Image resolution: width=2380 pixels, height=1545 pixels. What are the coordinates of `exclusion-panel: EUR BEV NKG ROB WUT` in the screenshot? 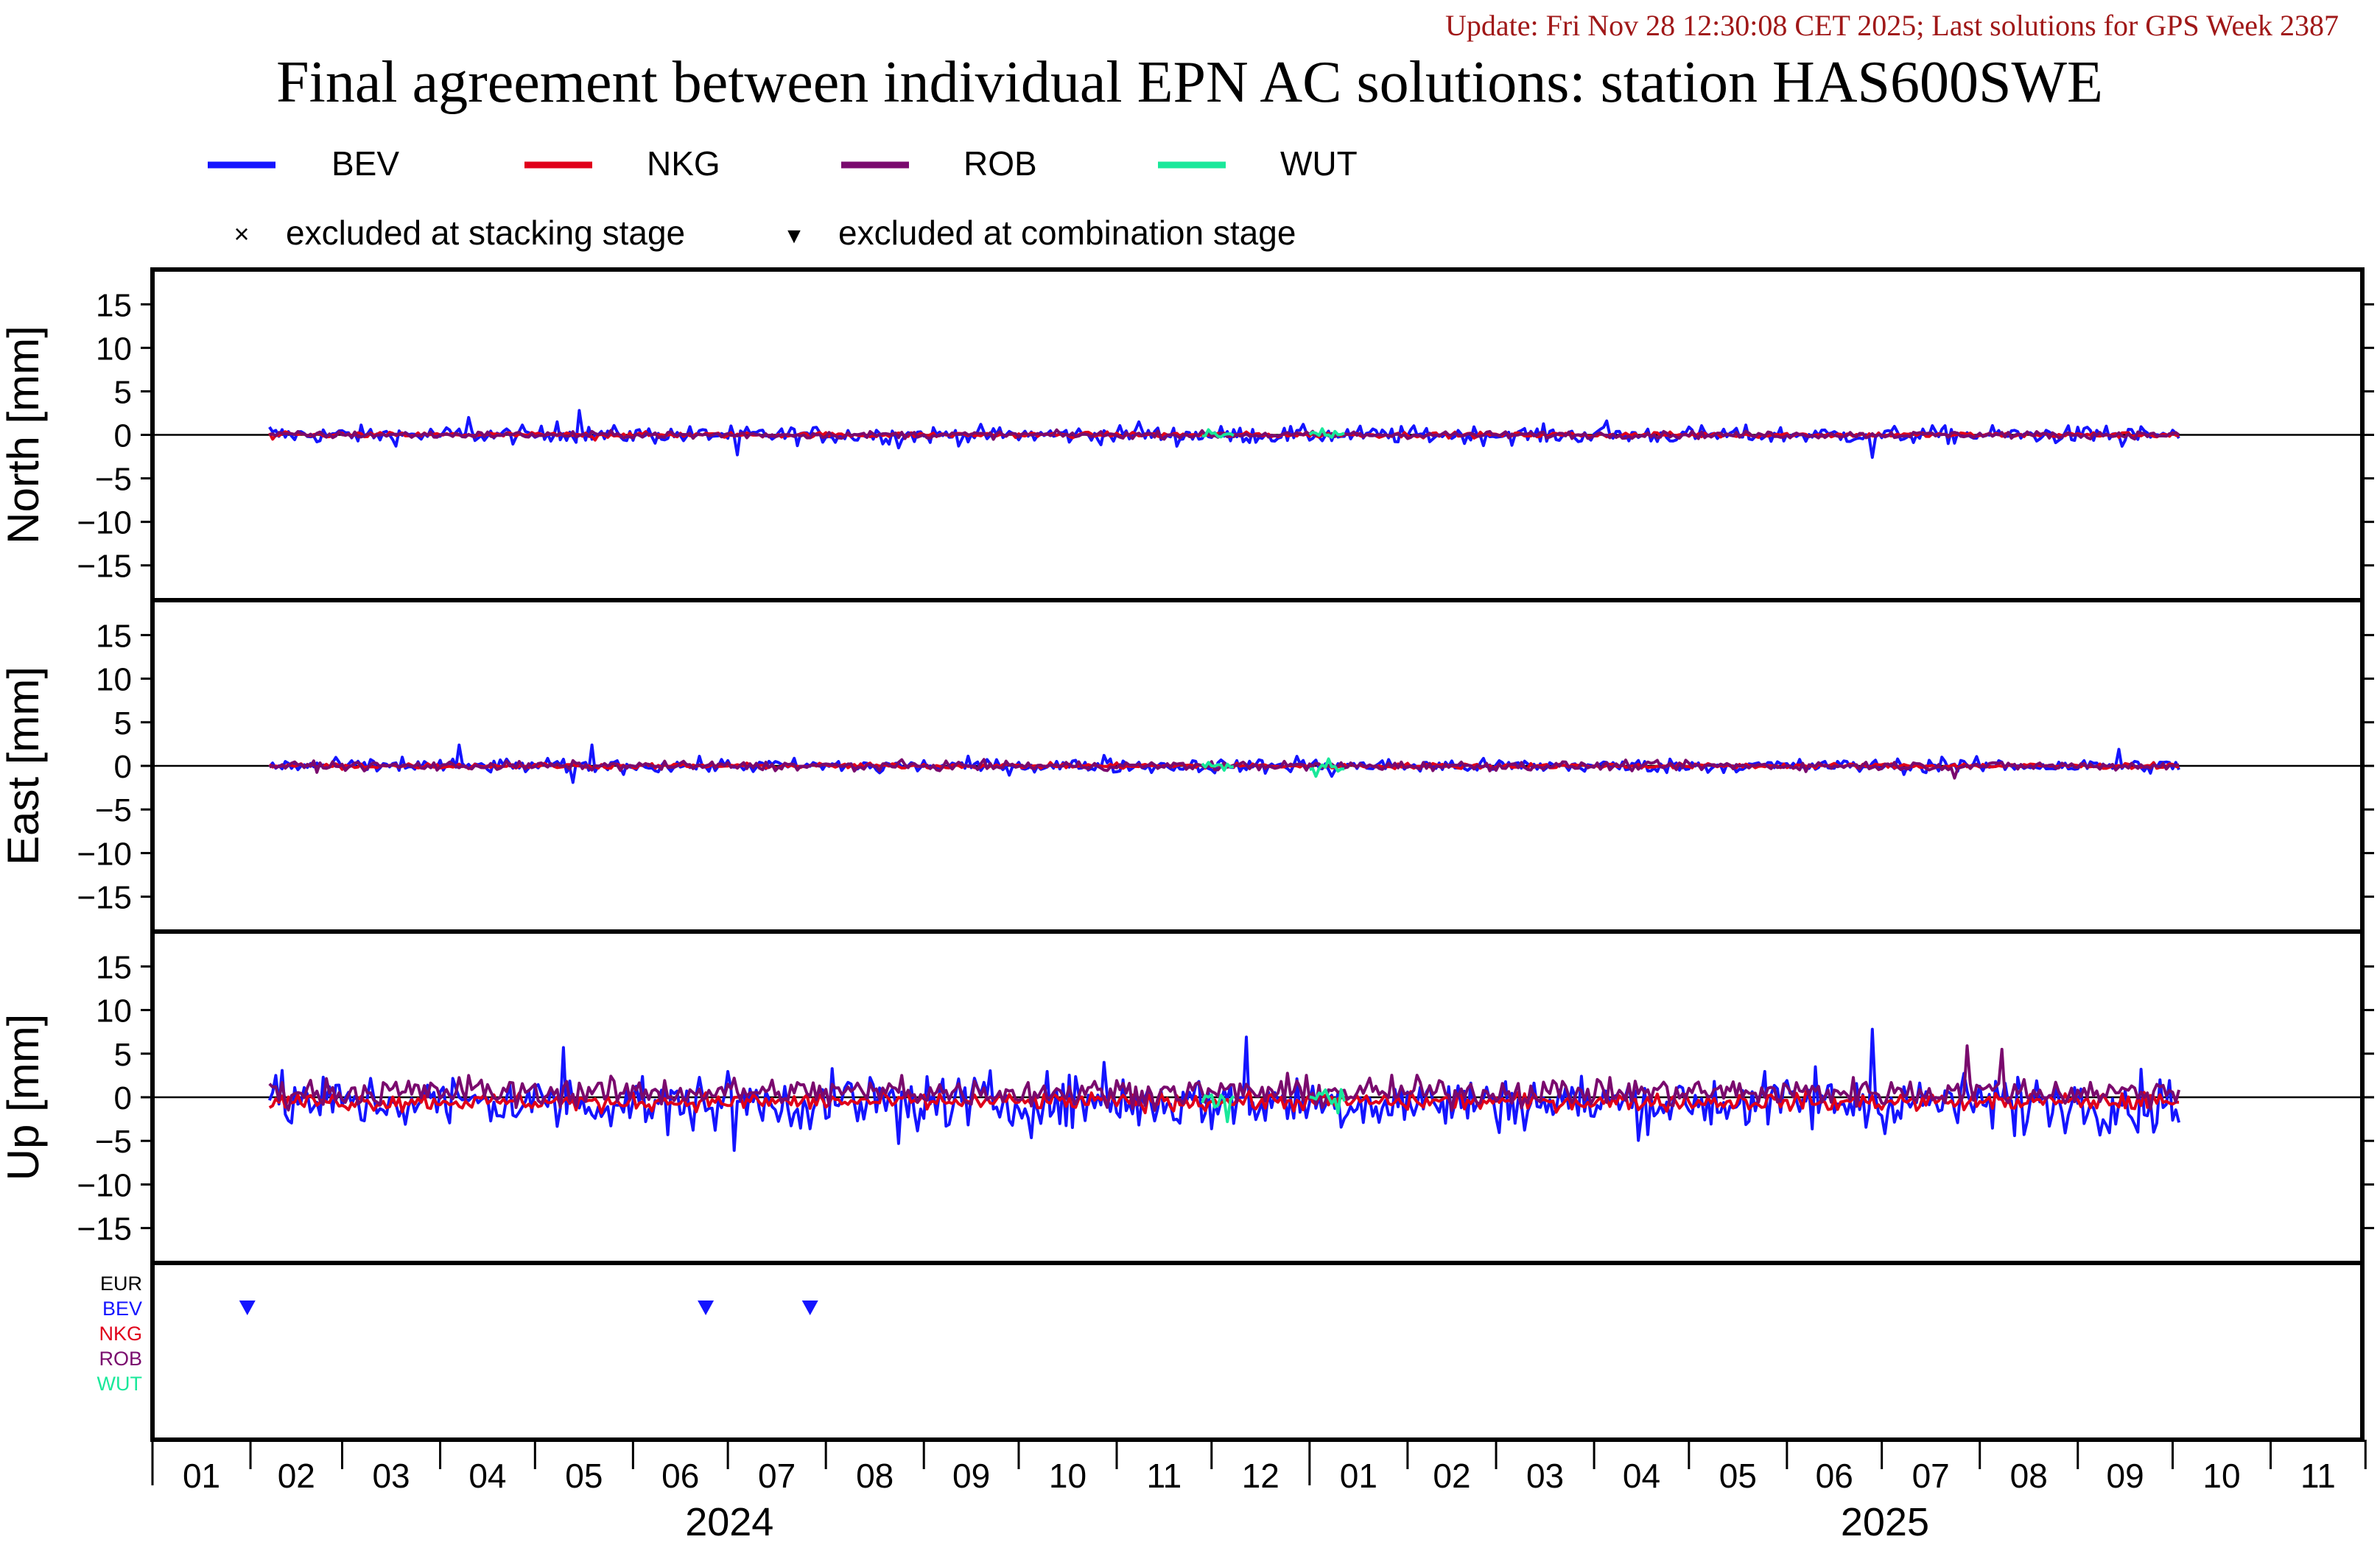 It's located at (1231, 1352).